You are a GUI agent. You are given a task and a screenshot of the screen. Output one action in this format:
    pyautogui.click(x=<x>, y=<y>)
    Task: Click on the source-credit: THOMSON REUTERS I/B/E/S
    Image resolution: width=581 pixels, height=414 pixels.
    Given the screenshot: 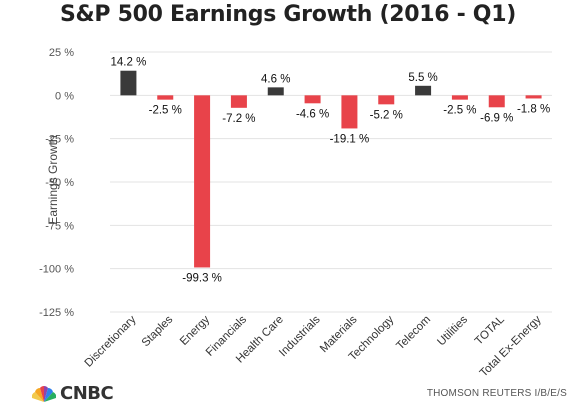 What is the action you would take?
    pyautogui.click(x=496, y=393)
    